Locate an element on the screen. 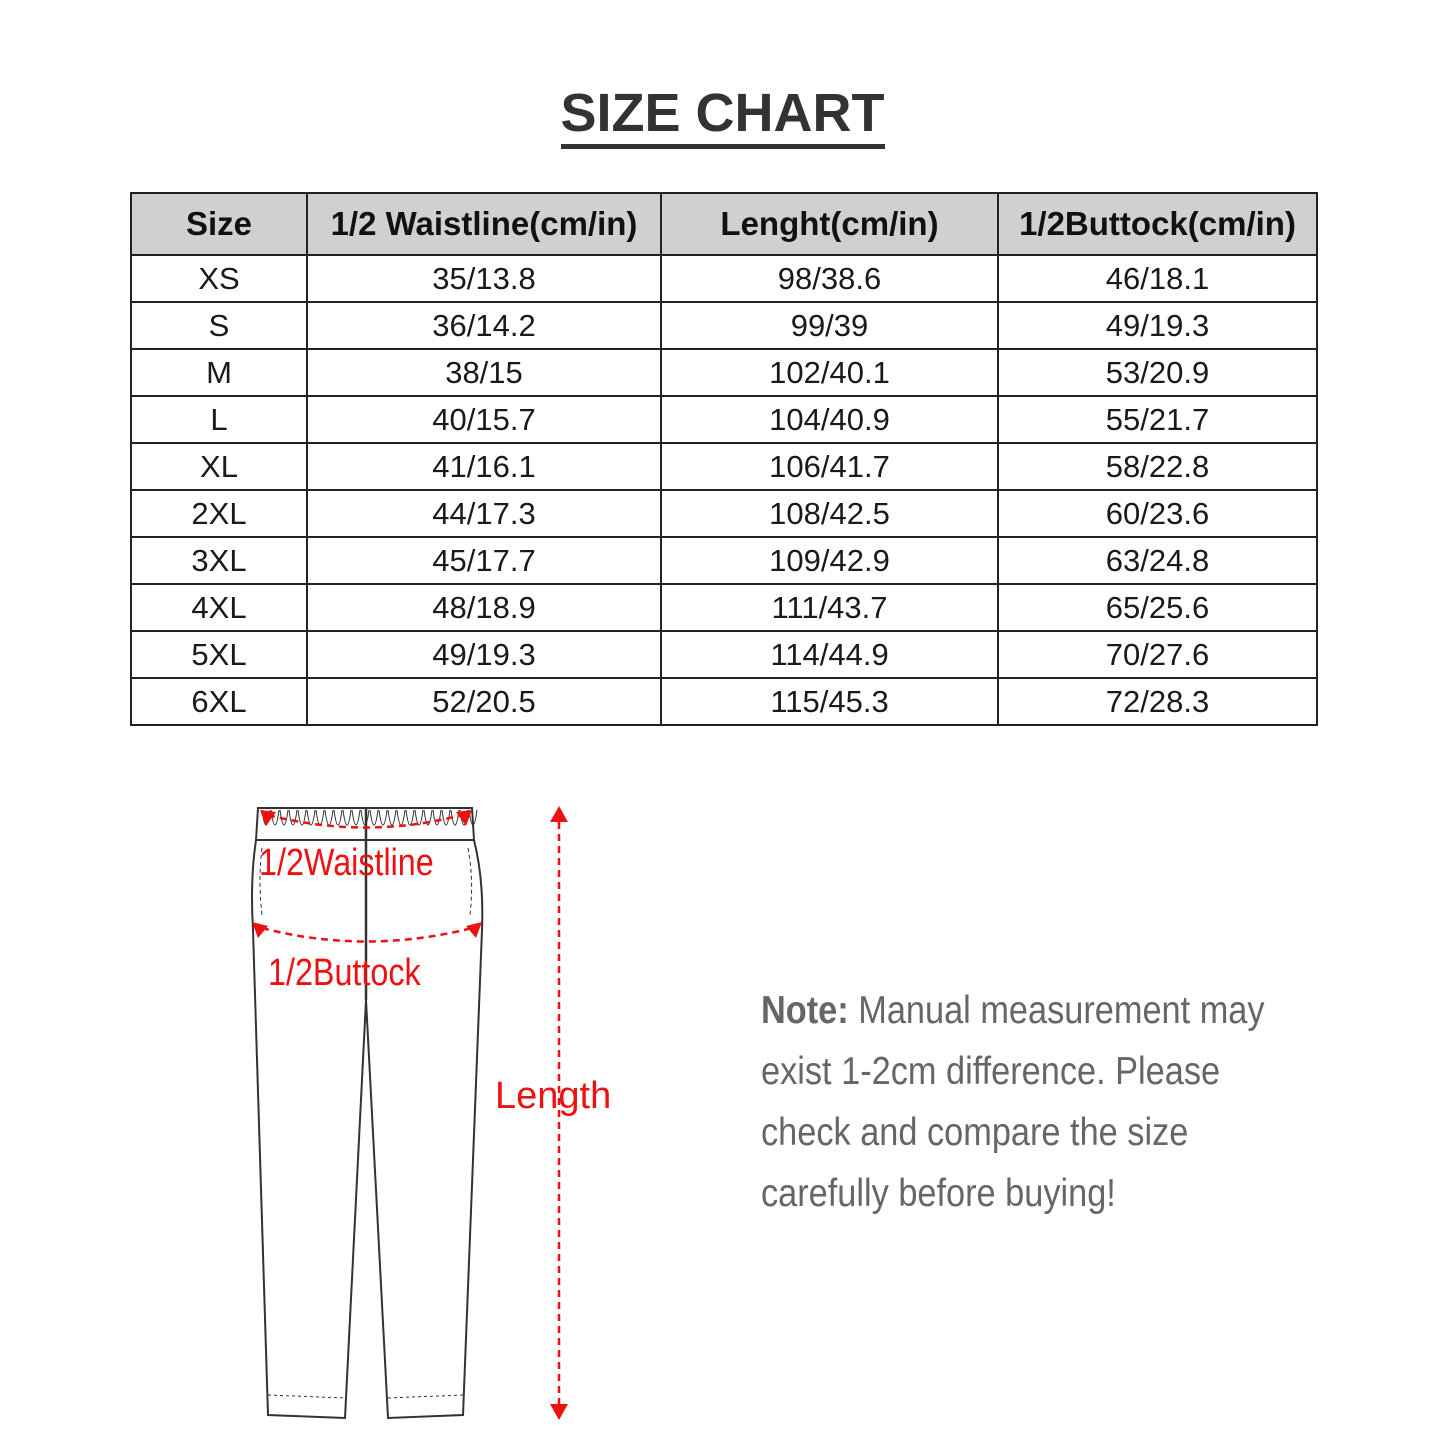 The width and height of the screenshot is (1445, 1445). header-size: Size is located at coordinates (219, 224).